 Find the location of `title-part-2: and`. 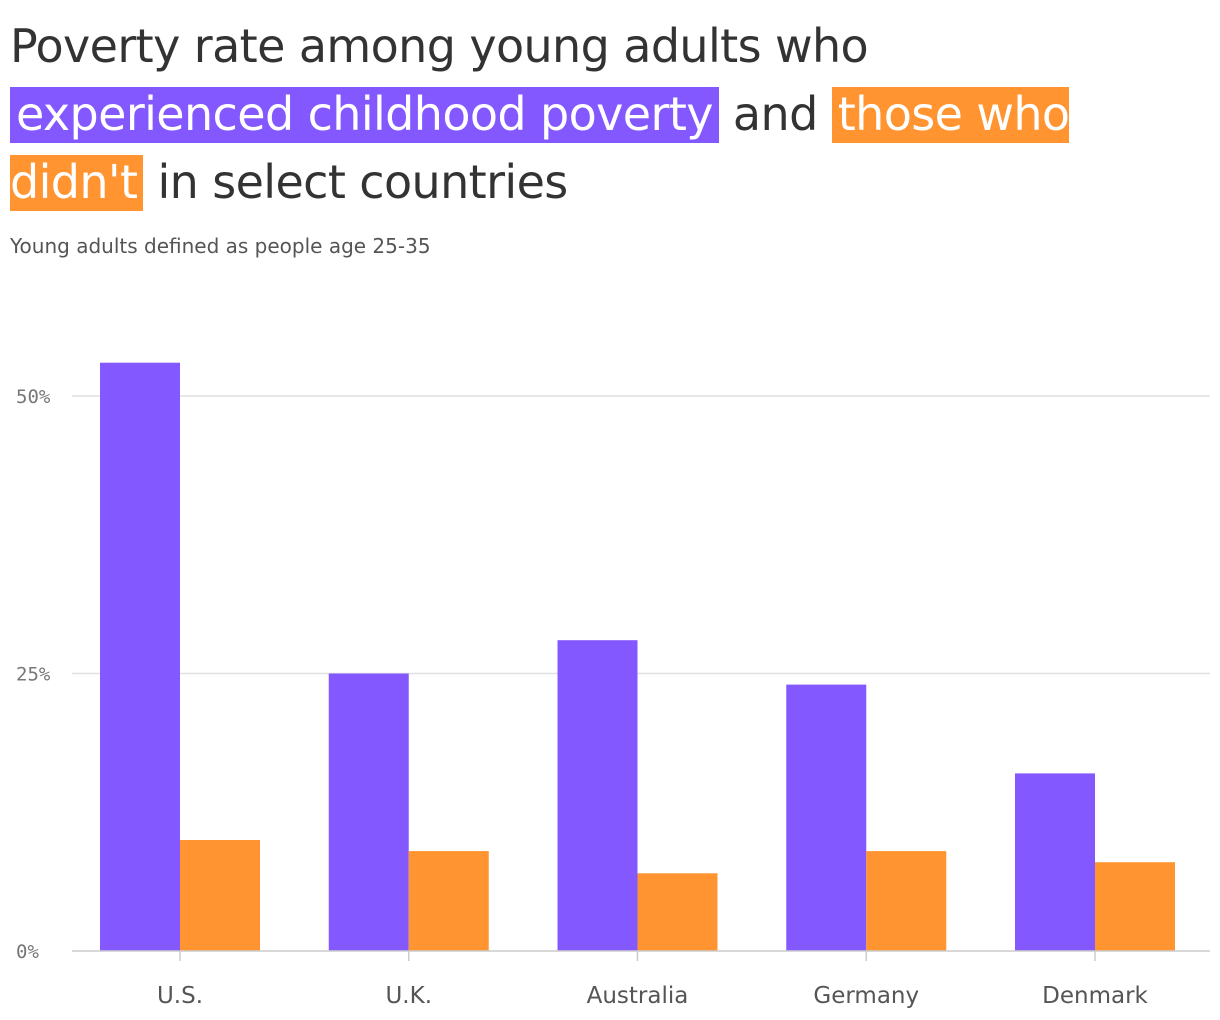

title-part-2: and is located at coordinates (775, 114).